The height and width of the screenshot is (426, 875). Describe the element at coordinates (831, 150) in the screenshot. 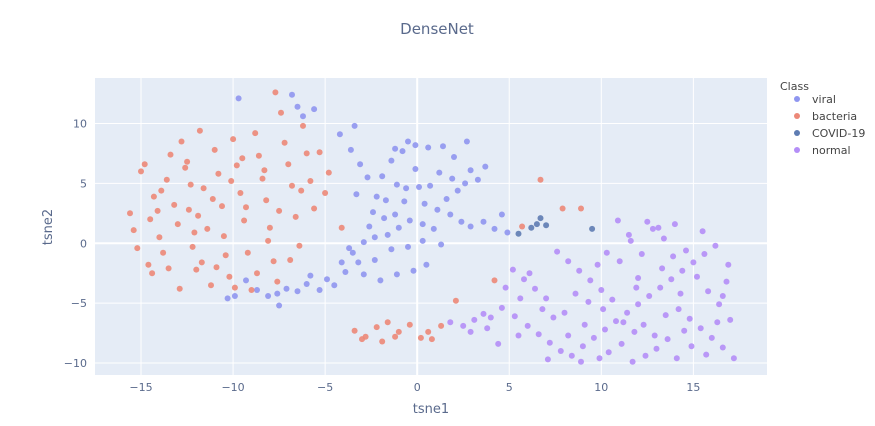

I see `legend-item-label: normal` at that location.